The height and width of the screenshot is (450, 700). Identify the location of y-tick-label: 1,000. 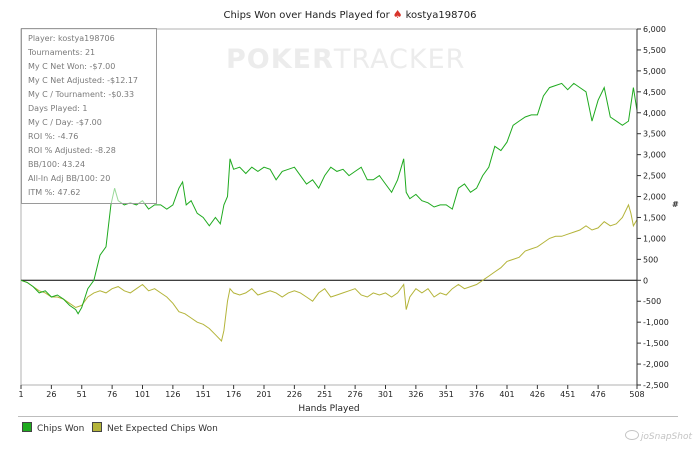
(654, 238).